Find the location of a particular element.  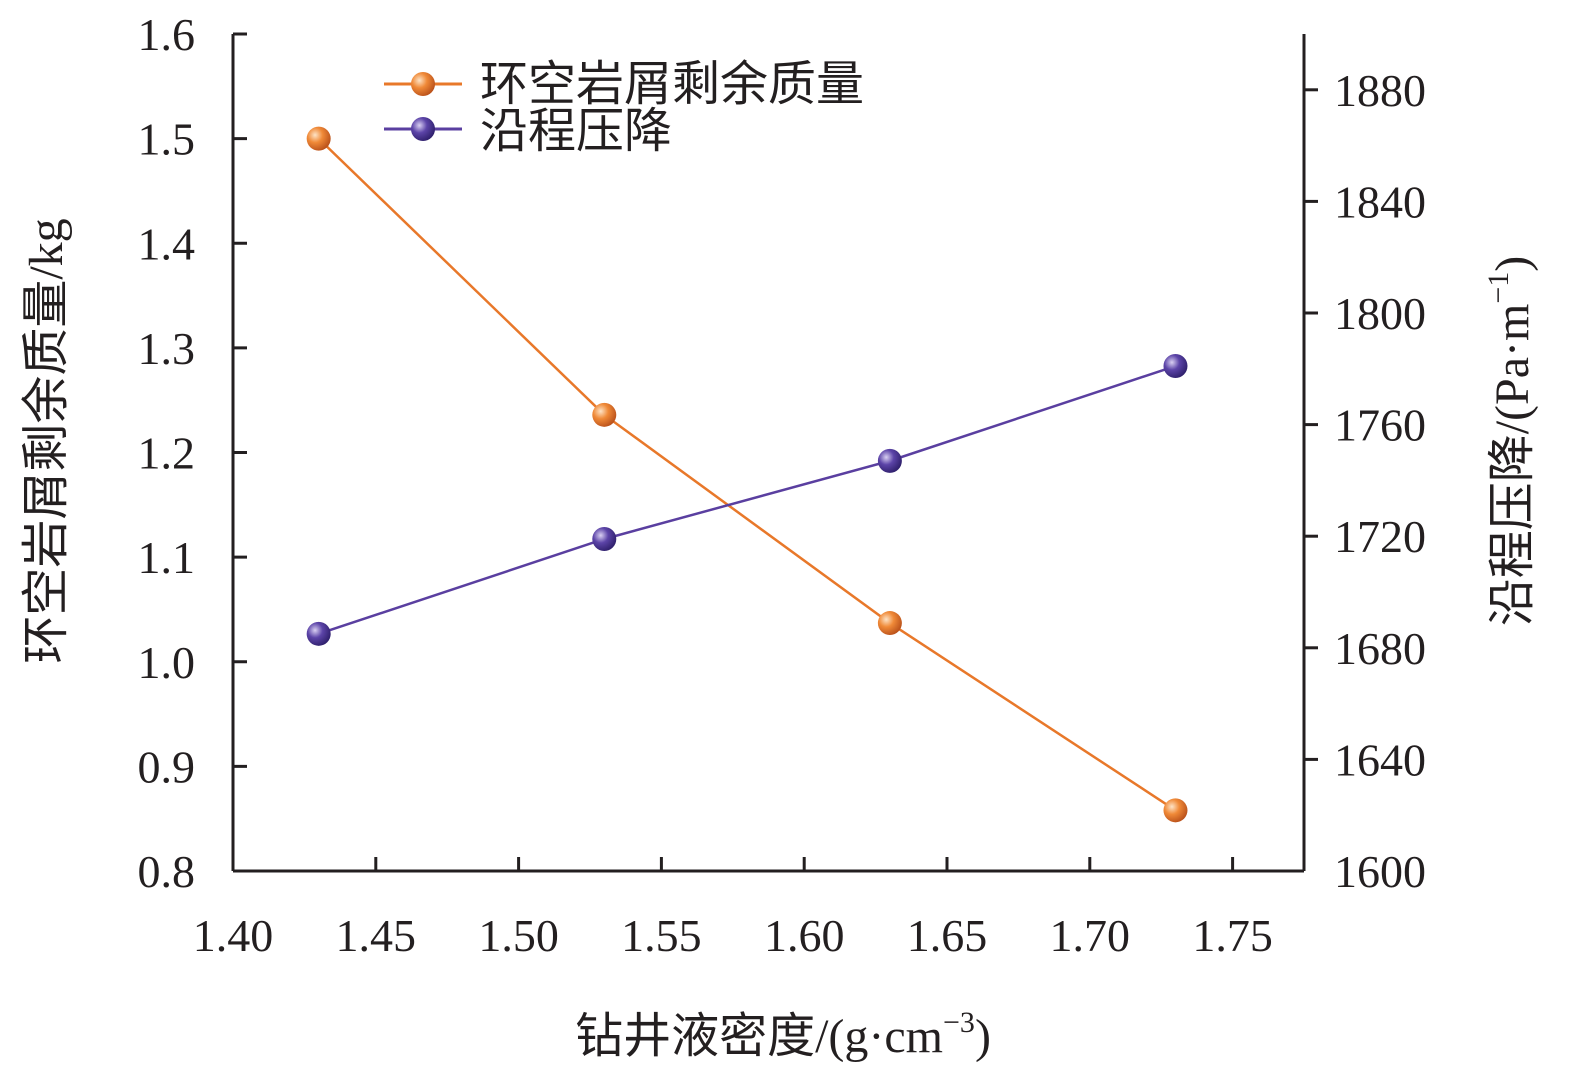

left-y-axis-title: 环空岩屑剩余质量/kg is located at coordinates (46, 440).